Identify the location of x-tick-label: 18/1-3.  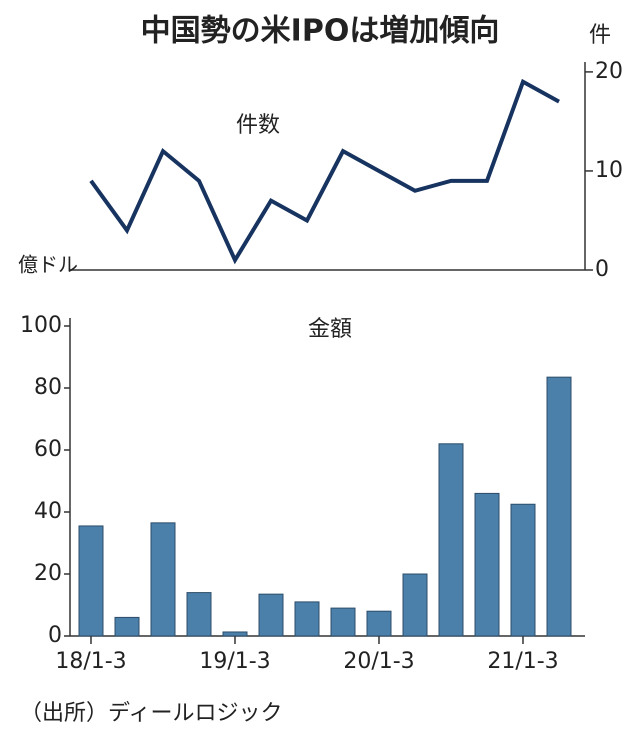
(90, 661).